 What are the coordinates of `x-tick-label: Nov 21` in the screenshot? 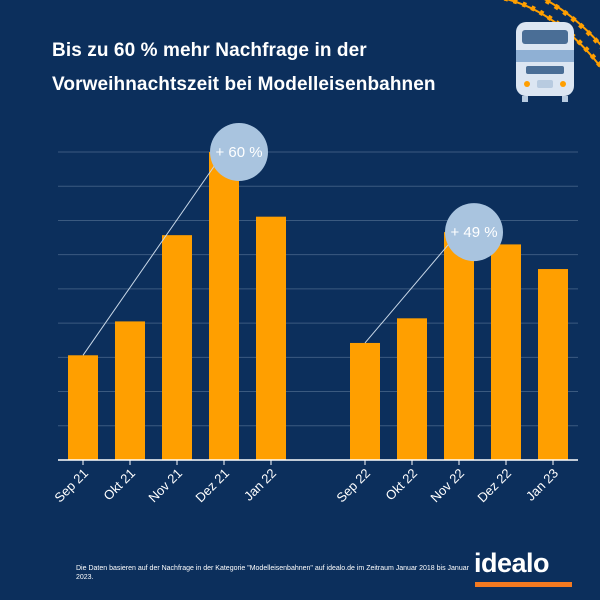 It's located at (165, 486).